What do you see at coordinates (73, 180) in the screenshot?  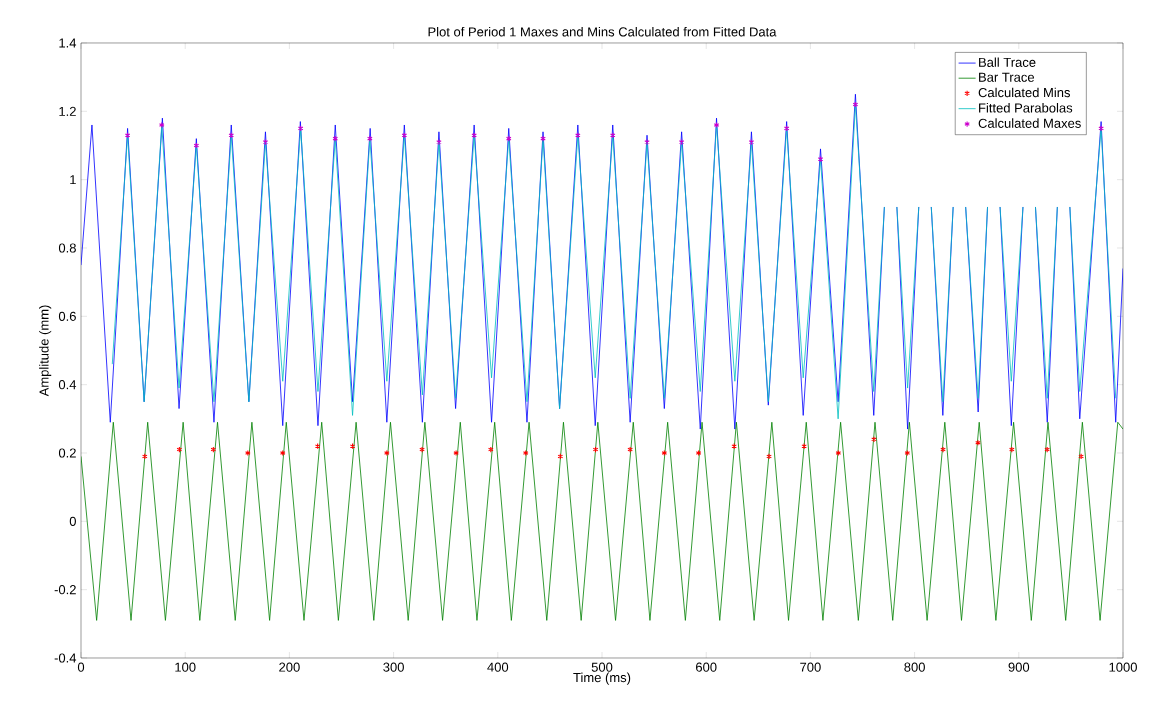 I see `y-tick-label: 1` at bounding box center [73, 180].